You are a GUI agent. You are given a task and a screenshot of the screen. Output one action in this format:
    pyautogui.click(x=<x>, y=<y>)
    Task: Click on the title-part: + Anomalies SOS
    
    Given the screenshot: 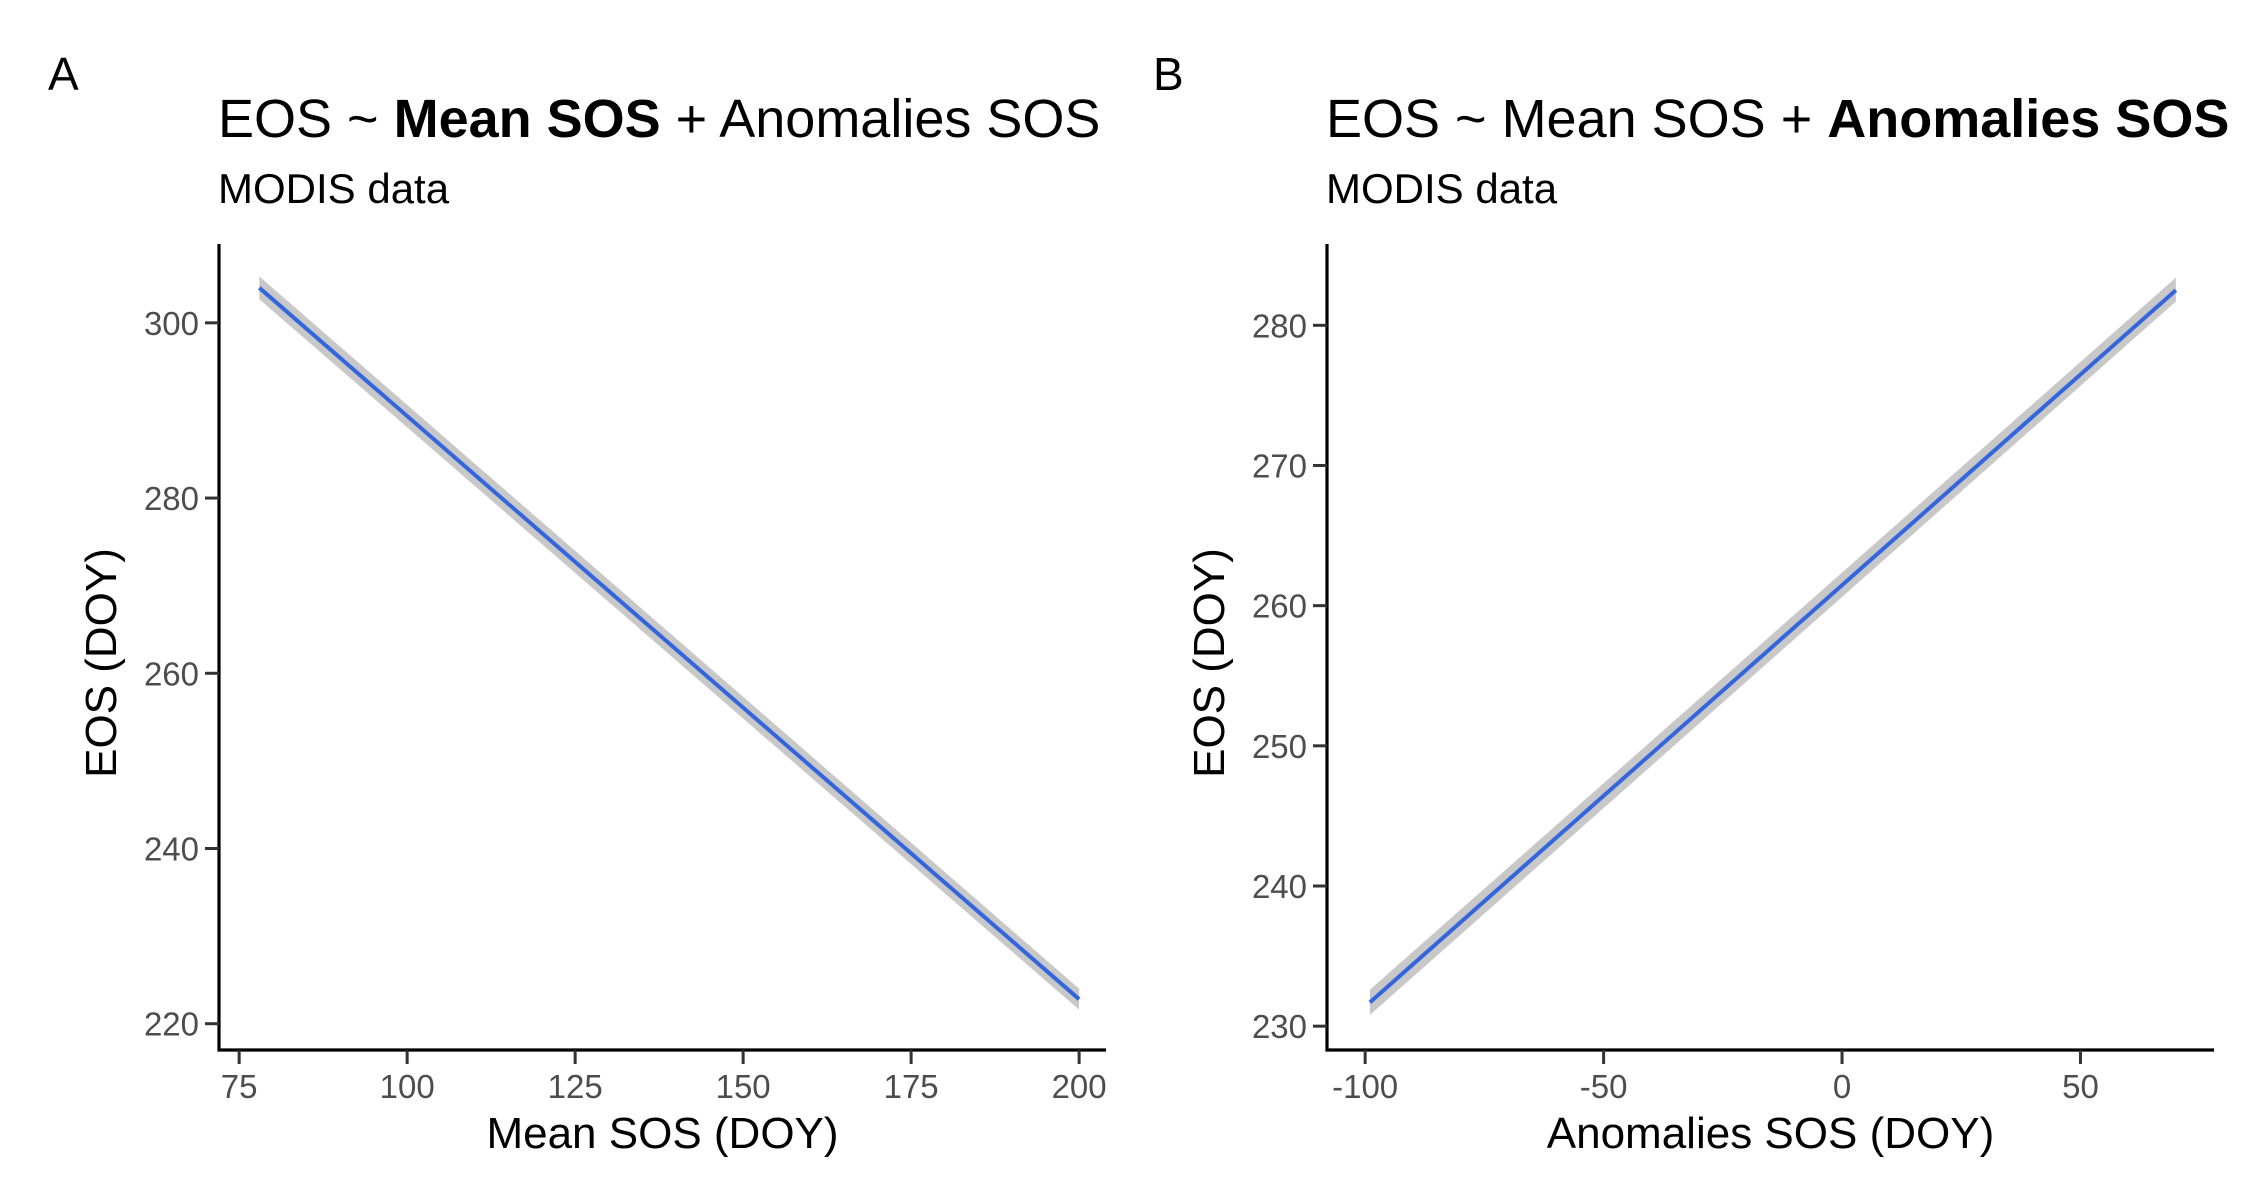 What is the action you would take?
    pyautogui.click(x=881, y=119)
    